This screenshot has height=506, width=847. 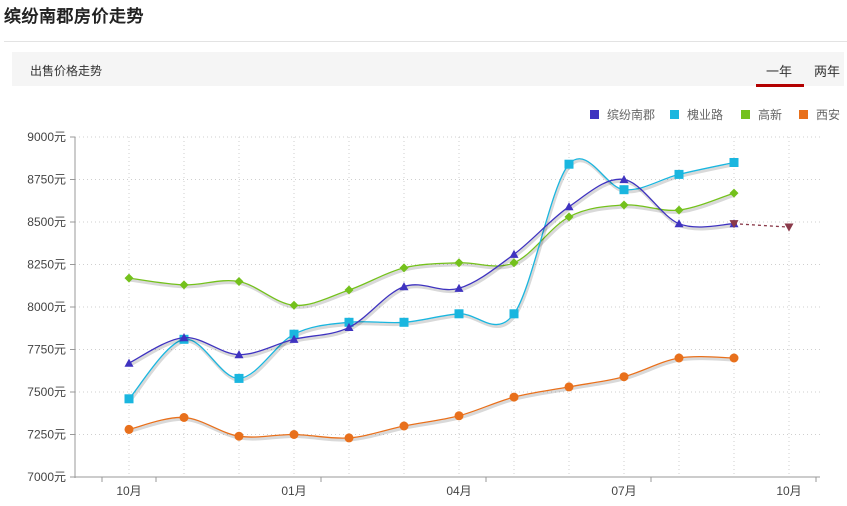 I want to click on title-divider, so click(x=425, y=41).